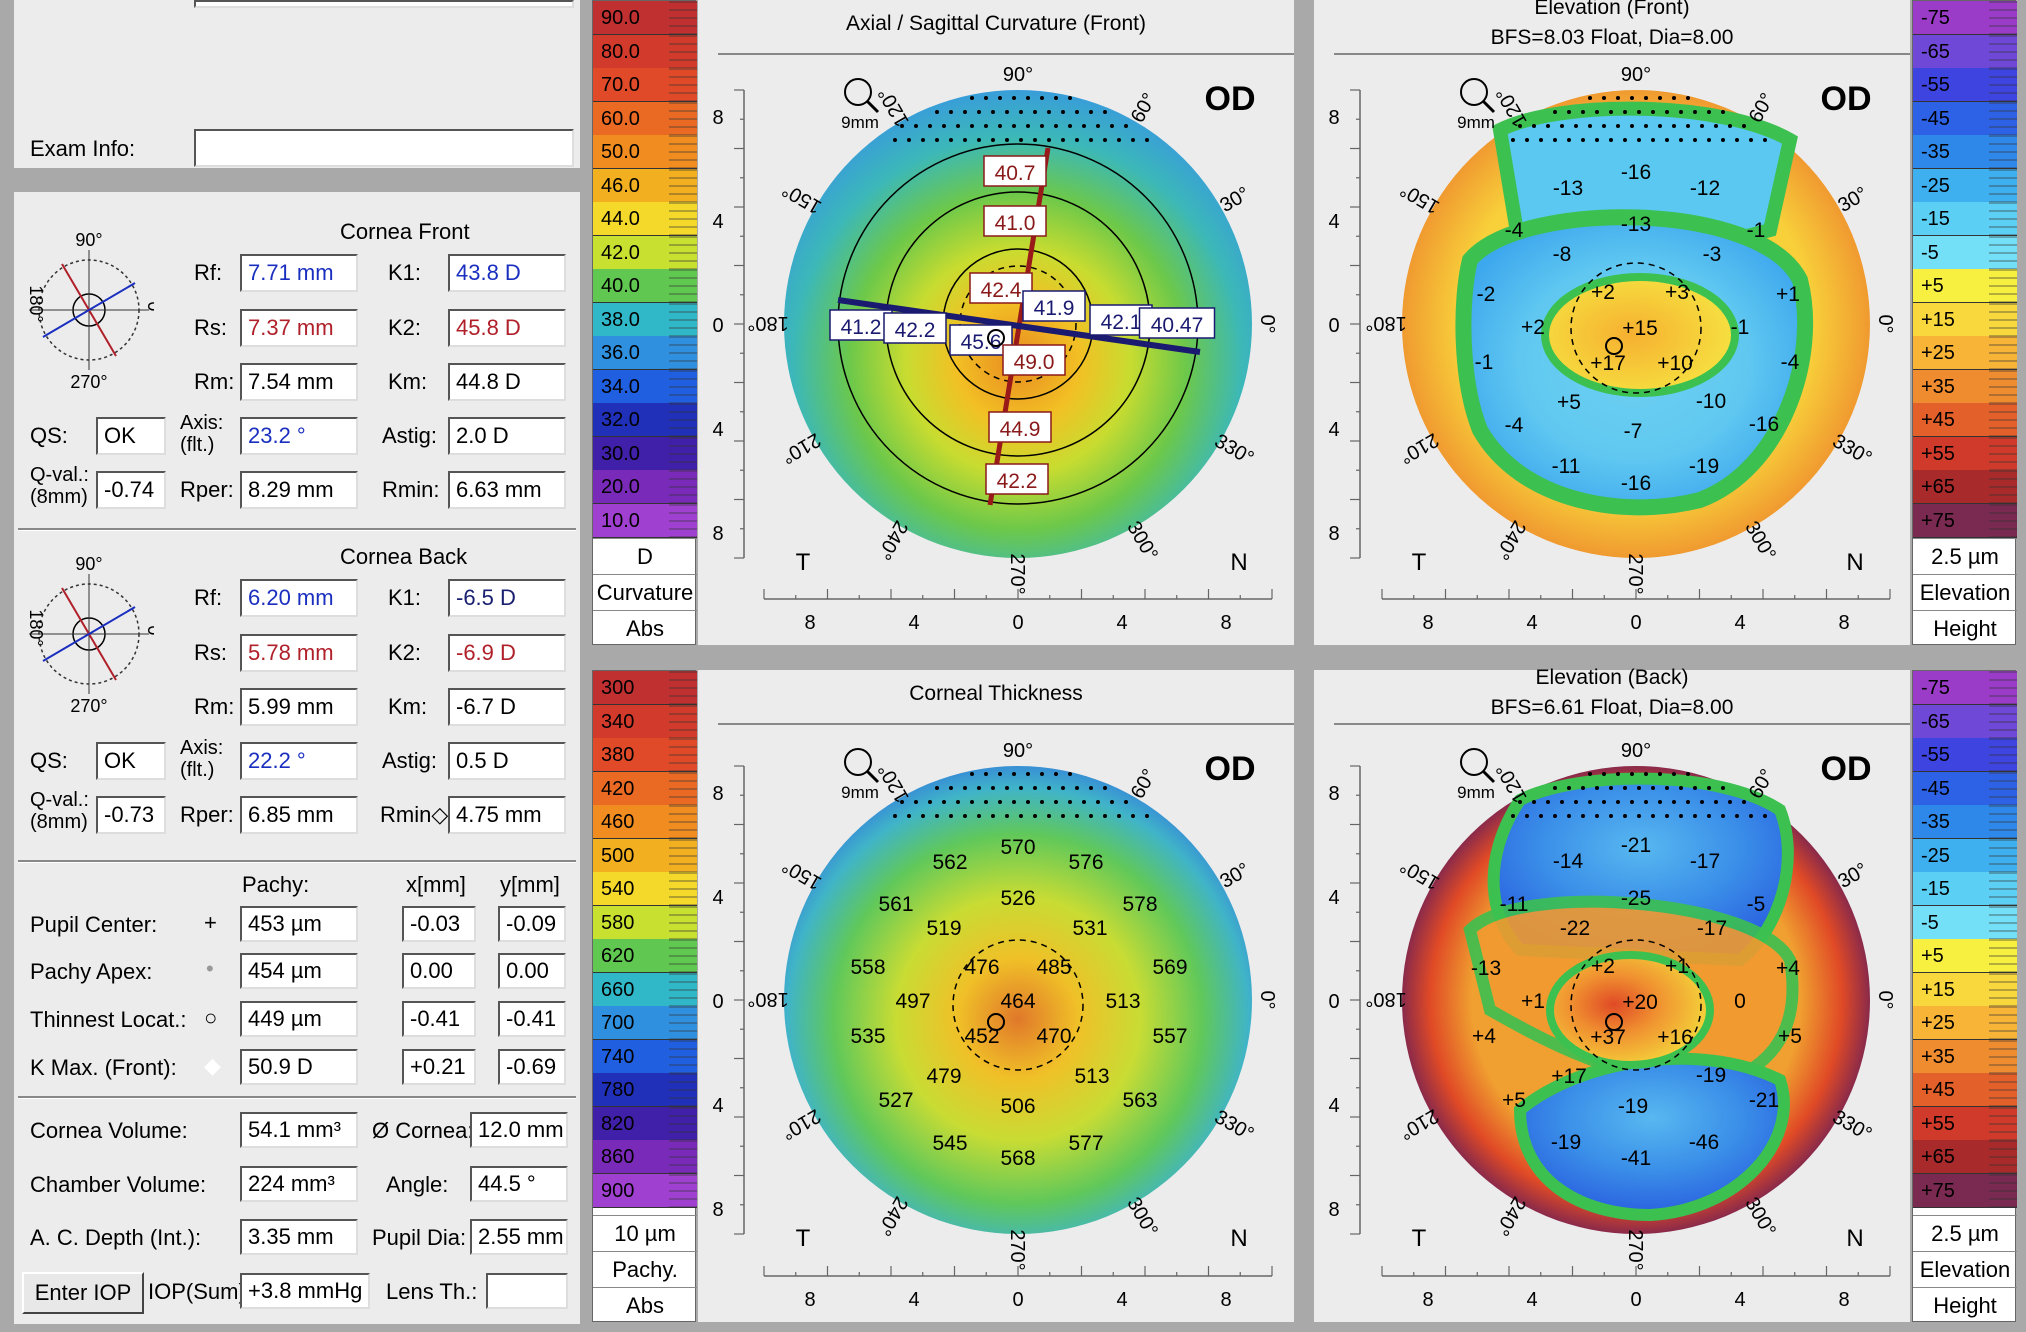 The image size is (2026, 1332). Describe the element at coordinates (439, 1019) in the screenshot. I see `x-field: -0.41` at that location.